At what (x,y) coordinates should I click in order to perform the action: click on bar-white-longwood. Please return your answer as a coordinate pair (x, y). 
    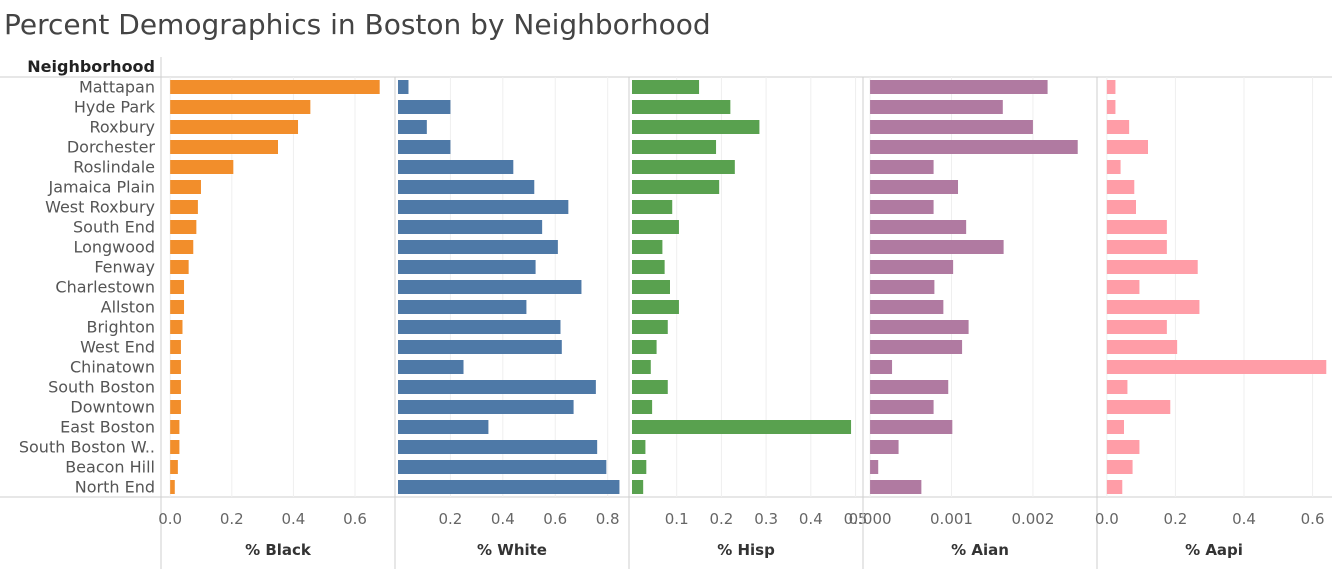
    Looking at the image, I should click on (478, 247).